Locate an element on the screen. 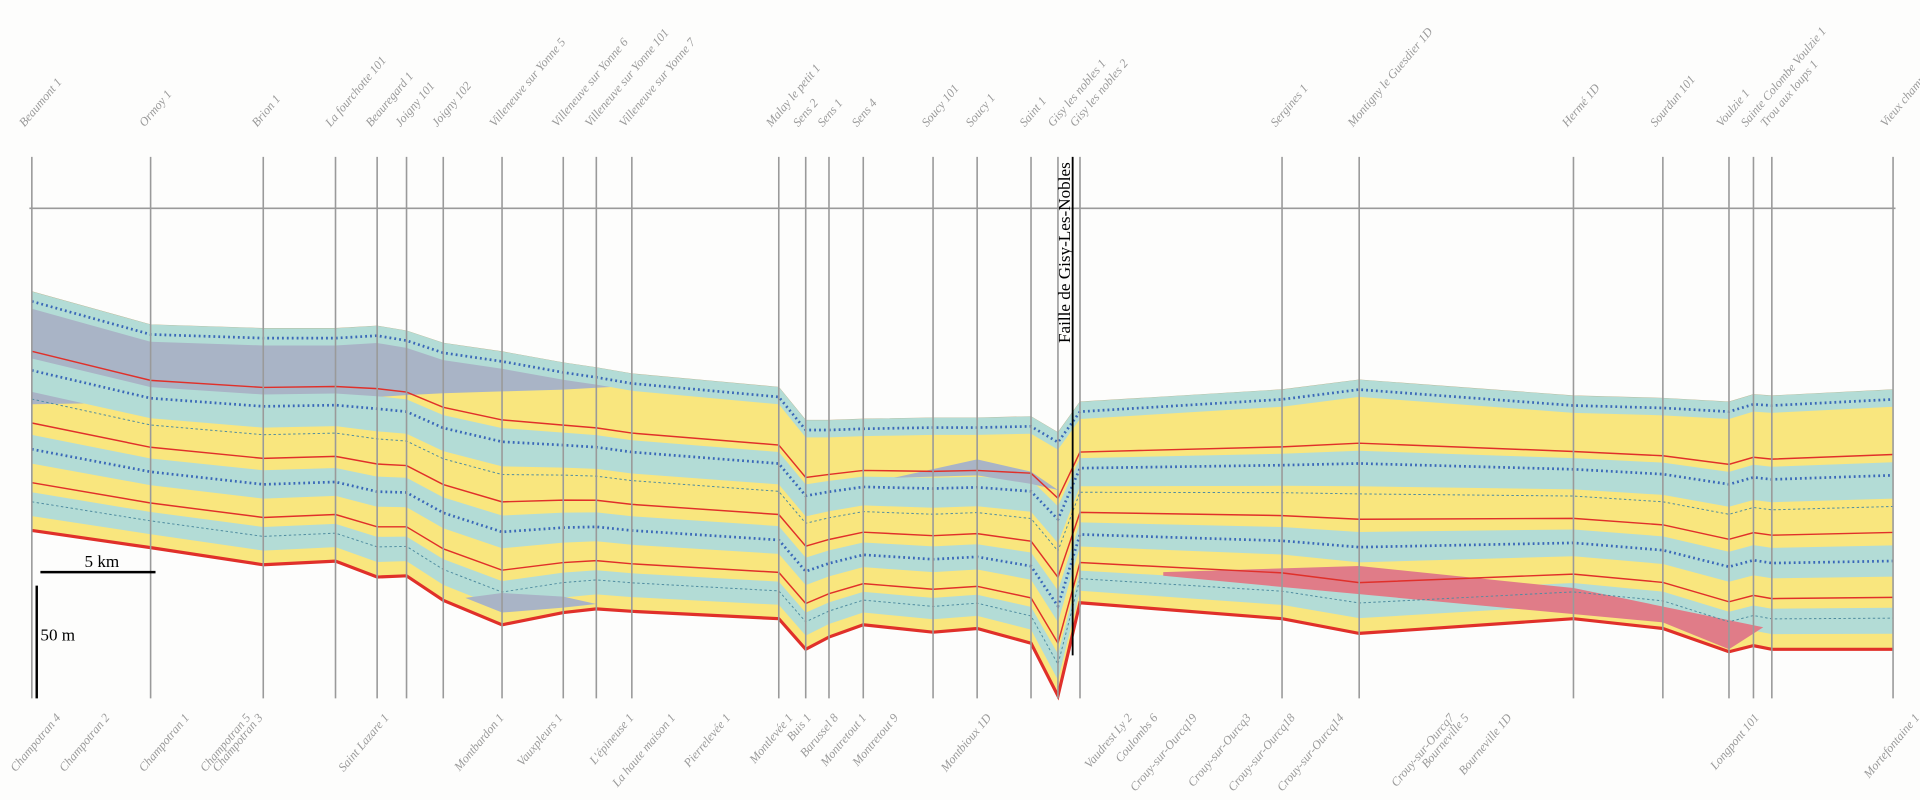 Image resolution: width=1920 pixels, height=800 pixels. well-top-label: Montigny le Guesdier 1D is located at coordinates (1390, 77).